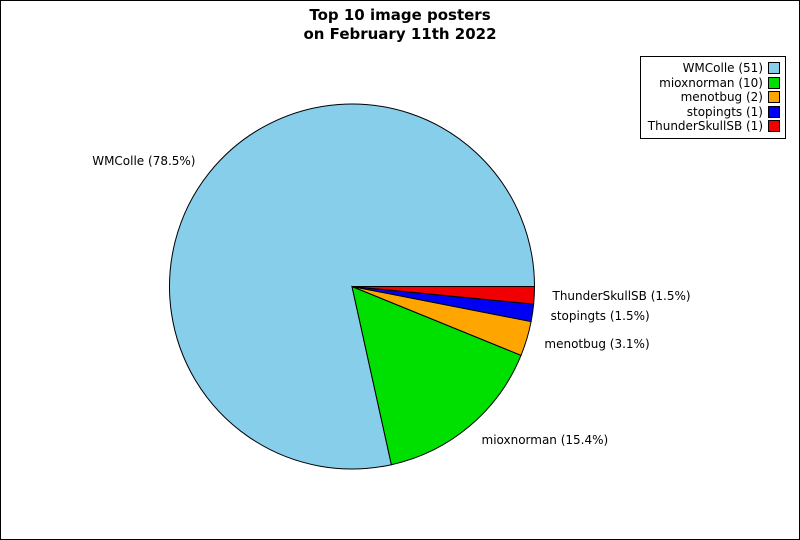  Describe the element at coordinates (621, 296) in the screenshot. I see `slice-label-thunderskullsb: ThunderSkullSB (1.5%)` at that location.